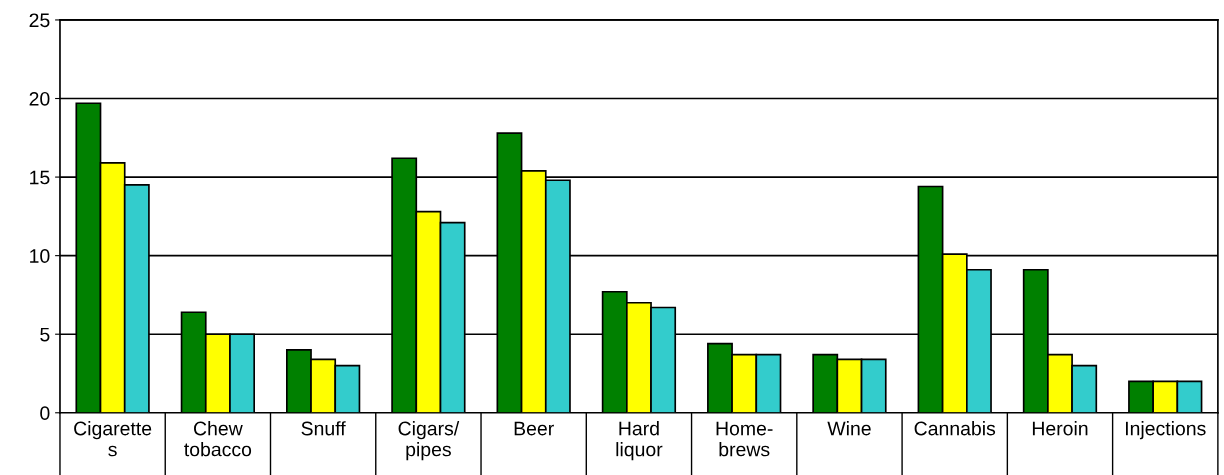 This screenshot has width=1224, height=475. I want to click on x-tick-label: Injections, so click(1165, 430).